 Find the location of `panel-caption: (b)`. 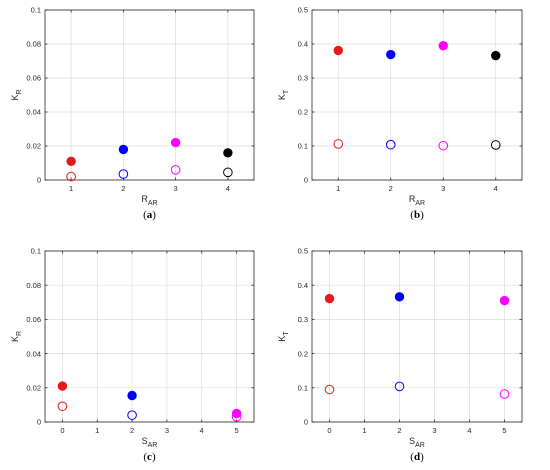

panel-caption: (b) is located at coordinates (417, 215).